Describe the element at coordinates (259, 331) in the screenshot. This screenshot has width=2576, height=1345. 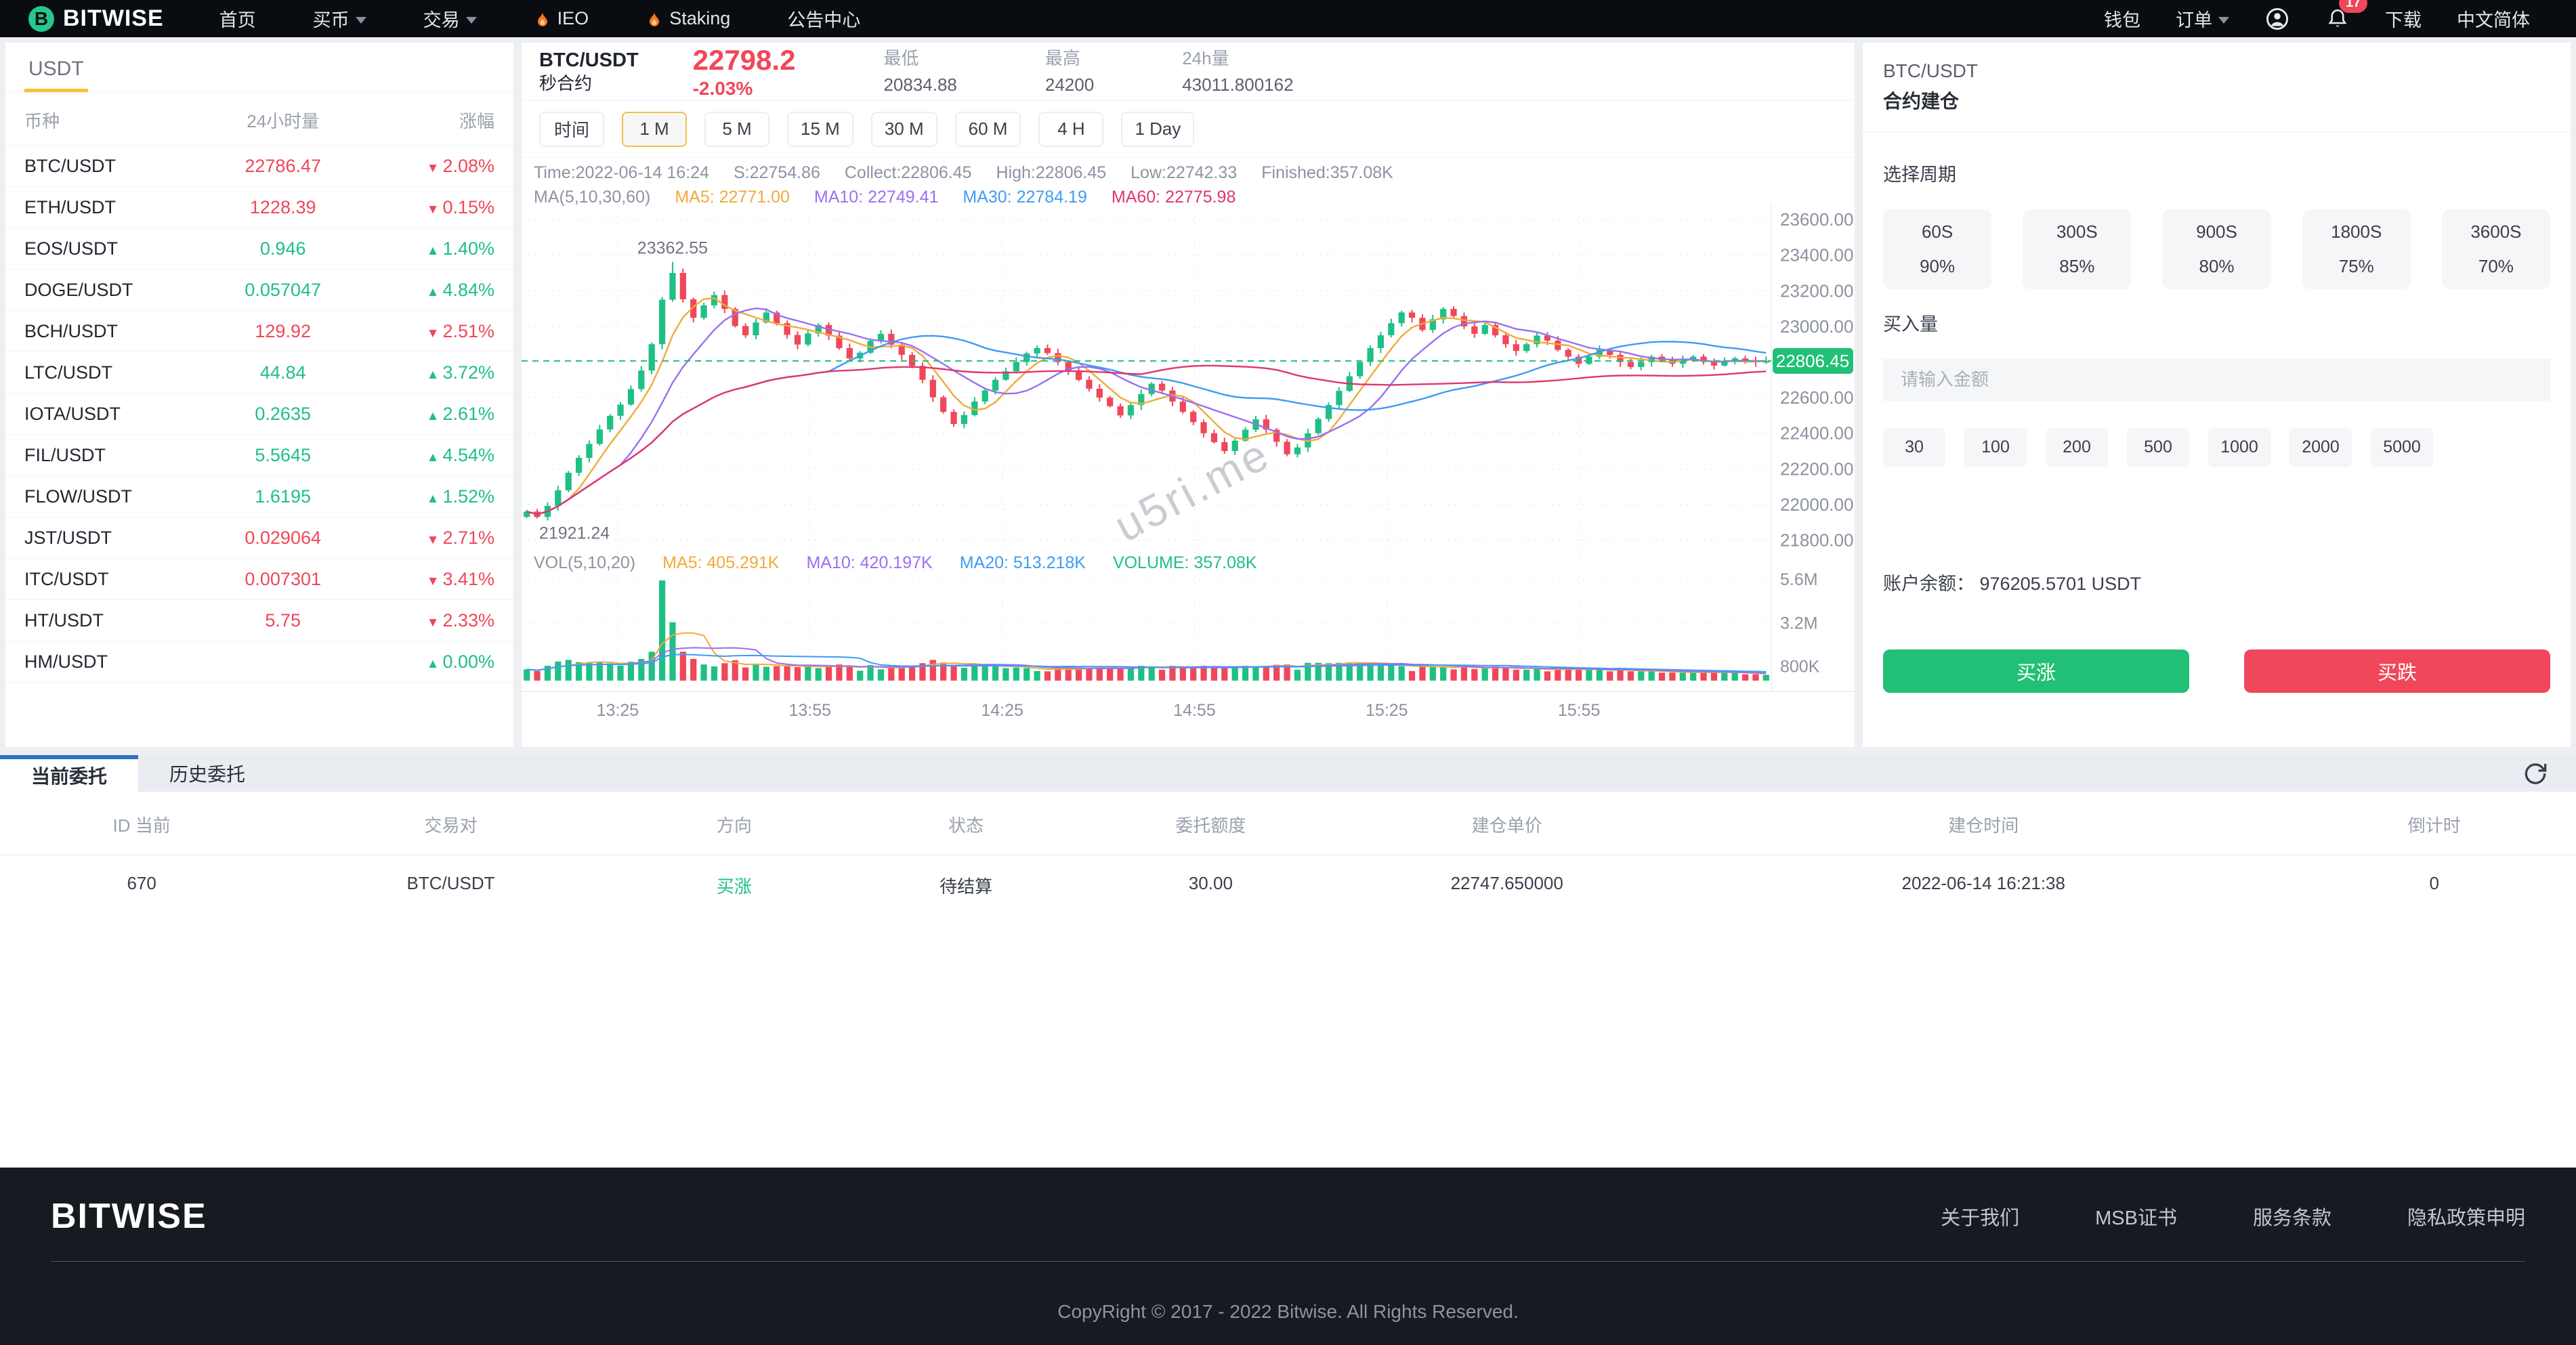
I see `market-row-BCH/USDT: BCH/USDT 129.92 ▼ 2.51%` at that location.